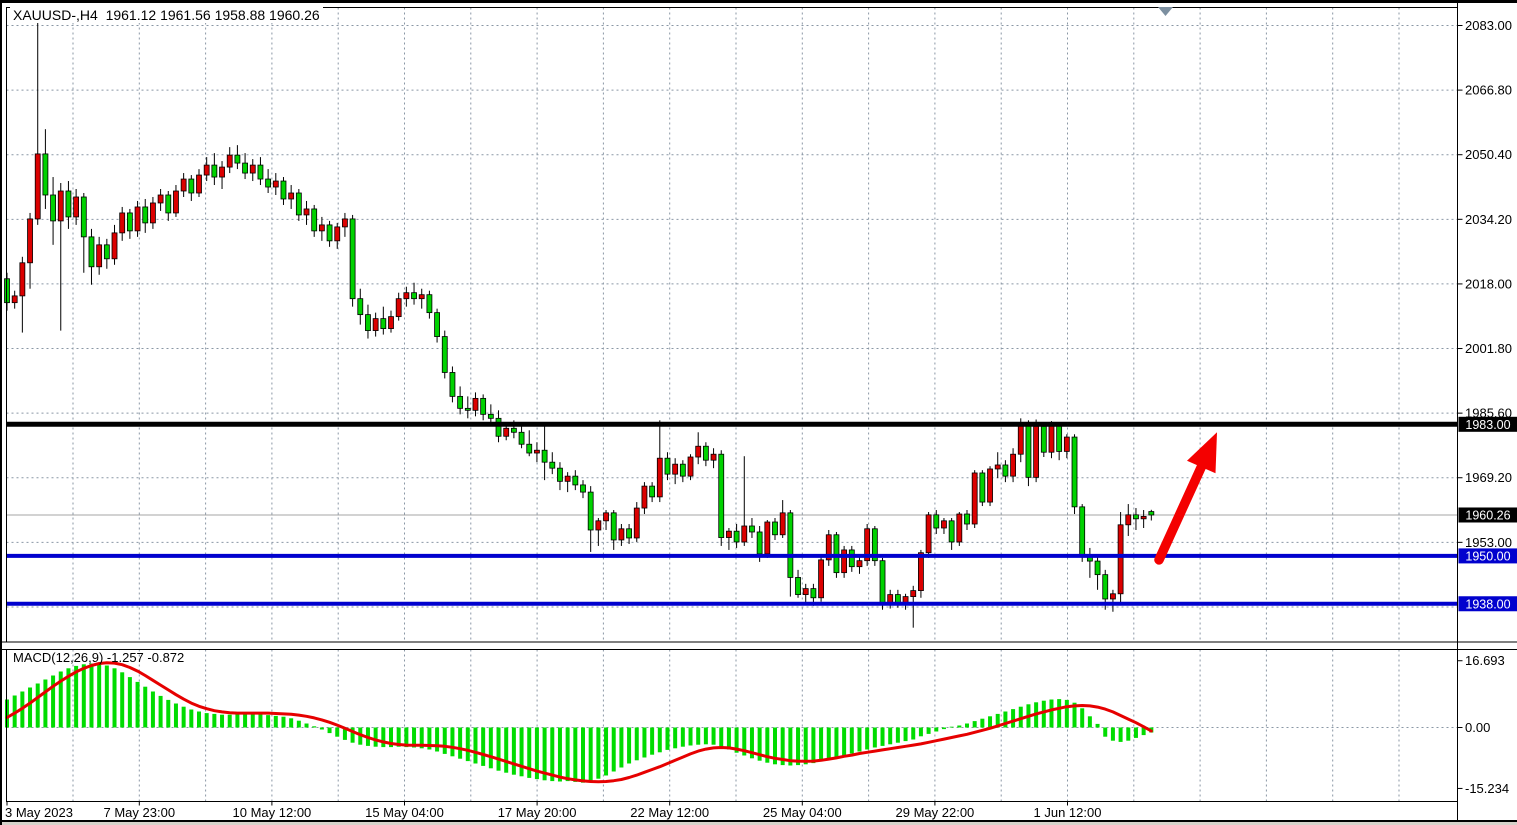 The width and height of the screenshot is (1517, 825). Describe the element at coordinates (1477, 727) in the screenshot. I see `macd-axis-label: 0.00` at that location.